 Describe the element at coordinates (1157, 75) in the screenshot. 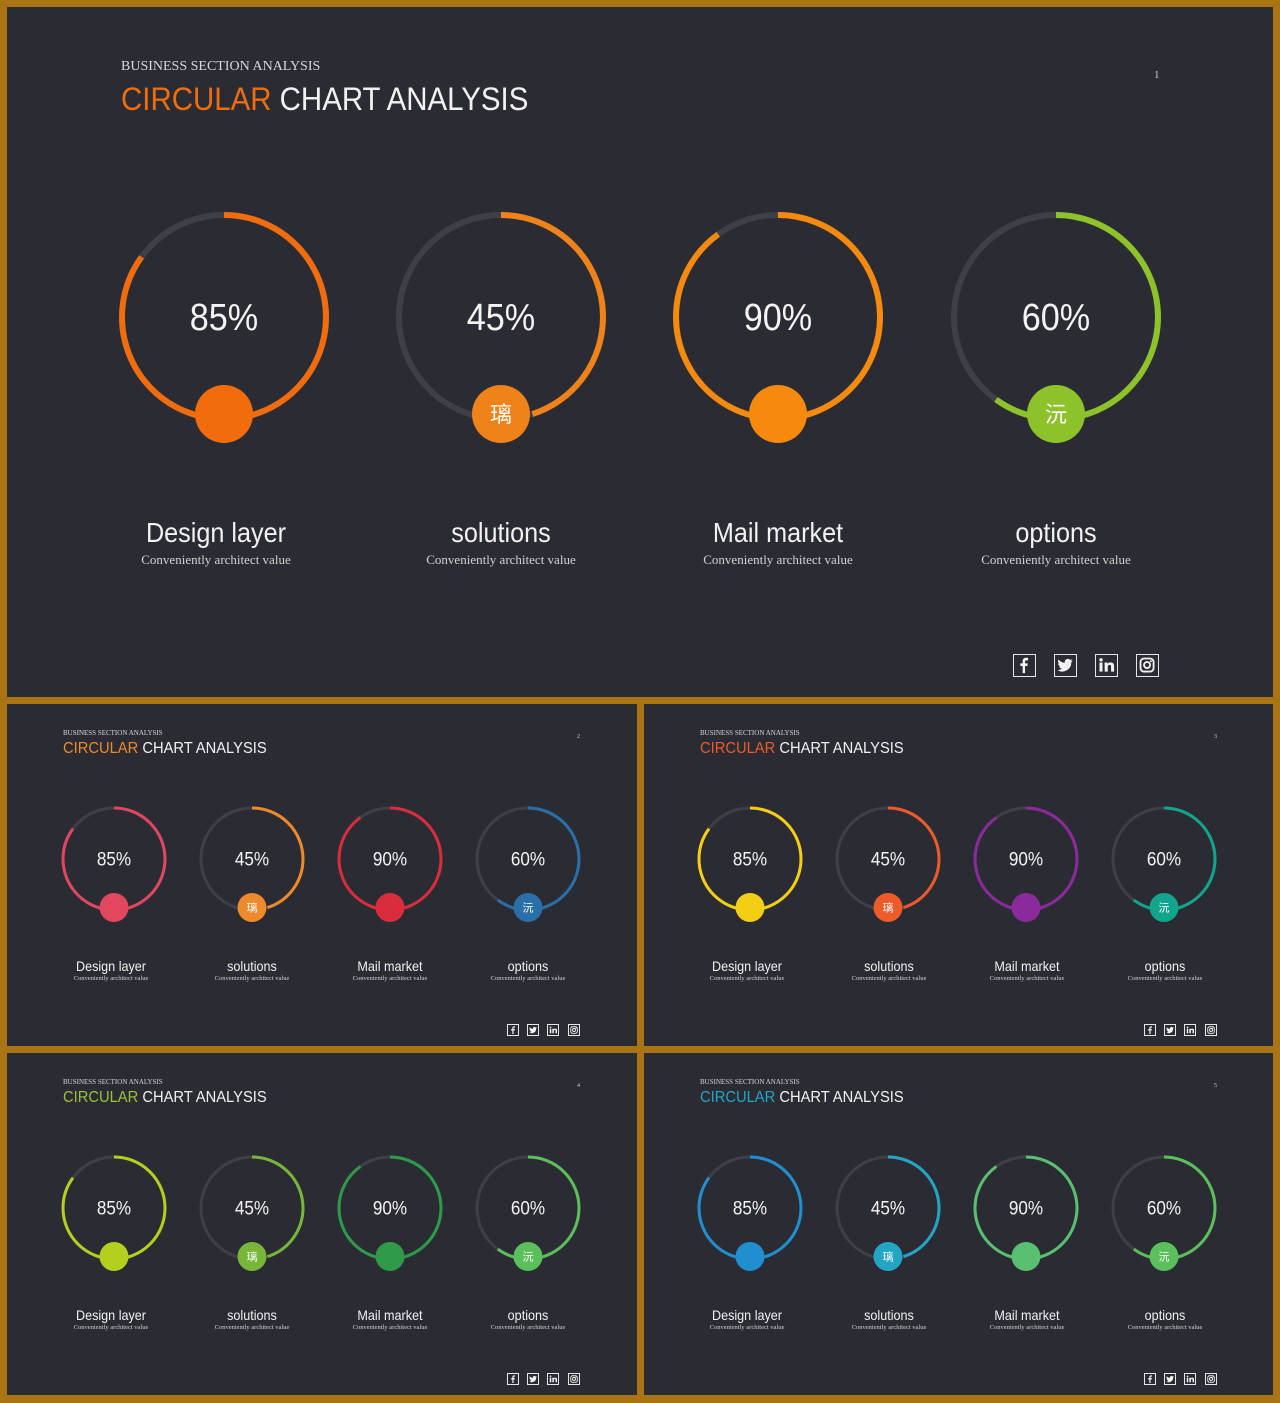

I see `page-number: 1` at that location.